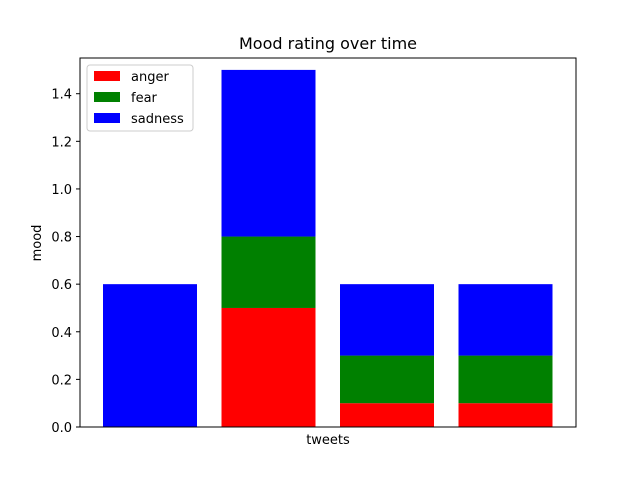 The width and height of the screenshot is (640, 480). What do you see at coordinates (107, 97) in the screenshot?
I see `legend-swatch-fear` at bounding box center [107, 97].